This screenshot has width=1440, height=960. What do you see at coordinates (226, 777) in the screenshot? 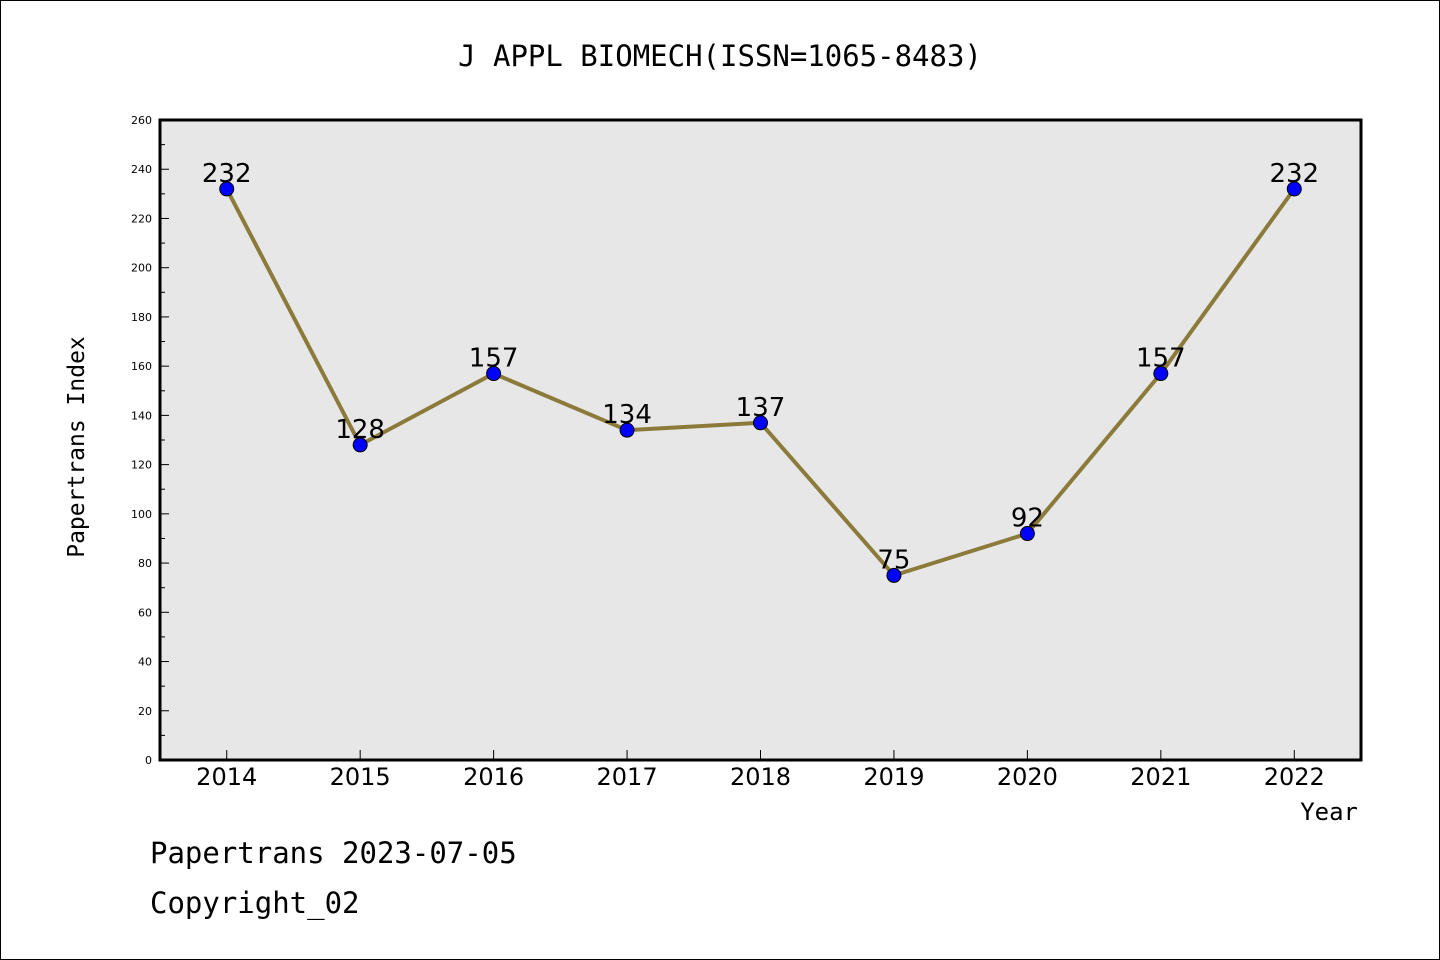
I see `x-tick-label: 2014` at bounding box center [226, 777].